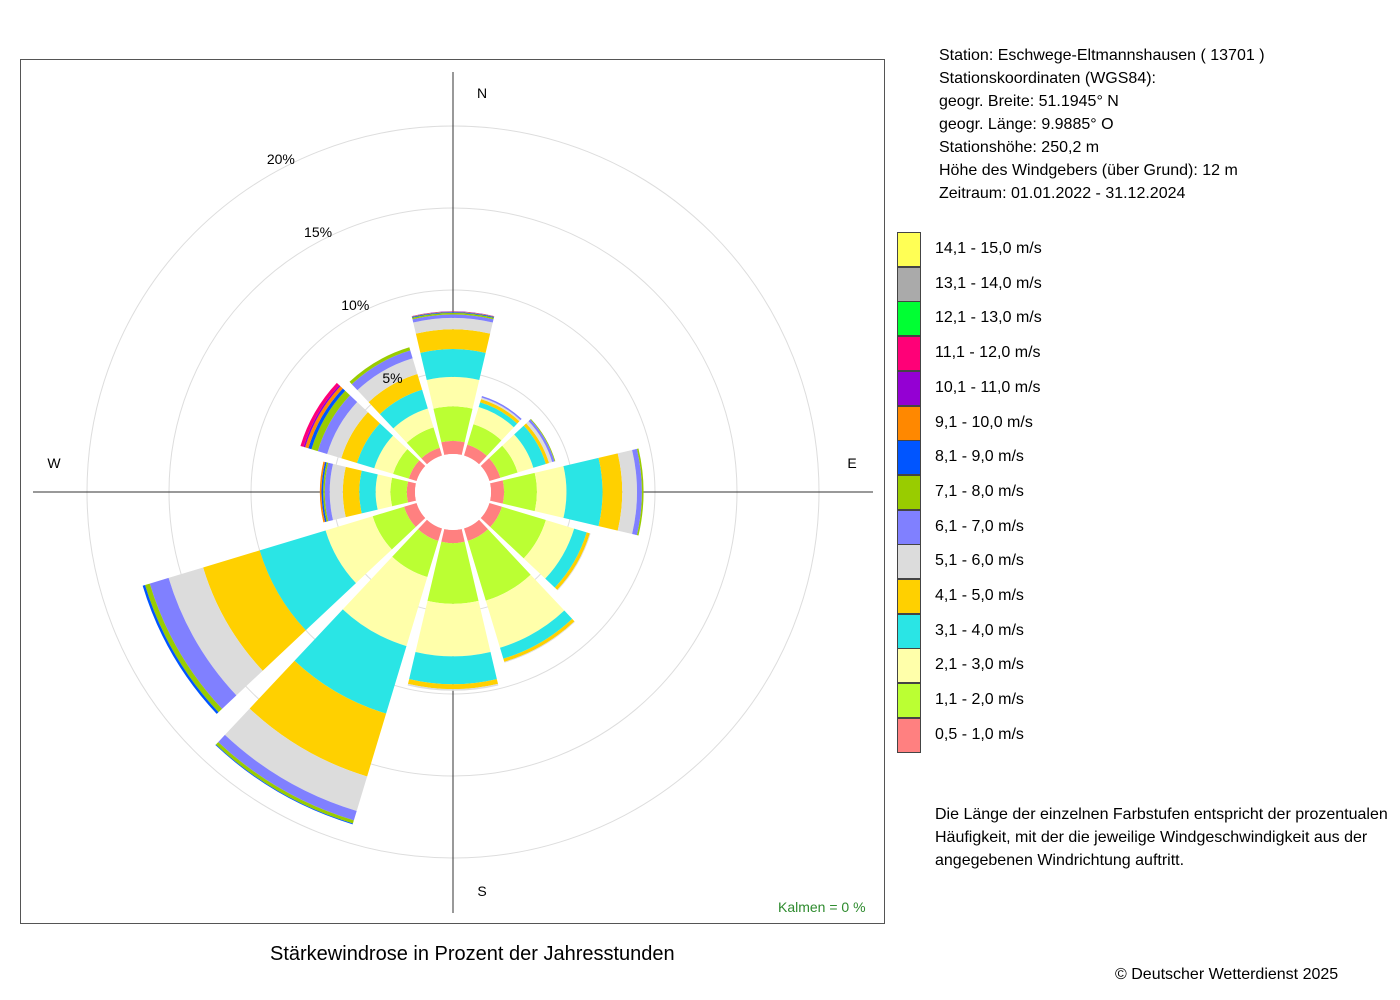 Image resolution: width=1400 pixels, height=1000 pixels. I want to click on legend-label: 8,1 - 9,0 m/s, so click(979, 457).